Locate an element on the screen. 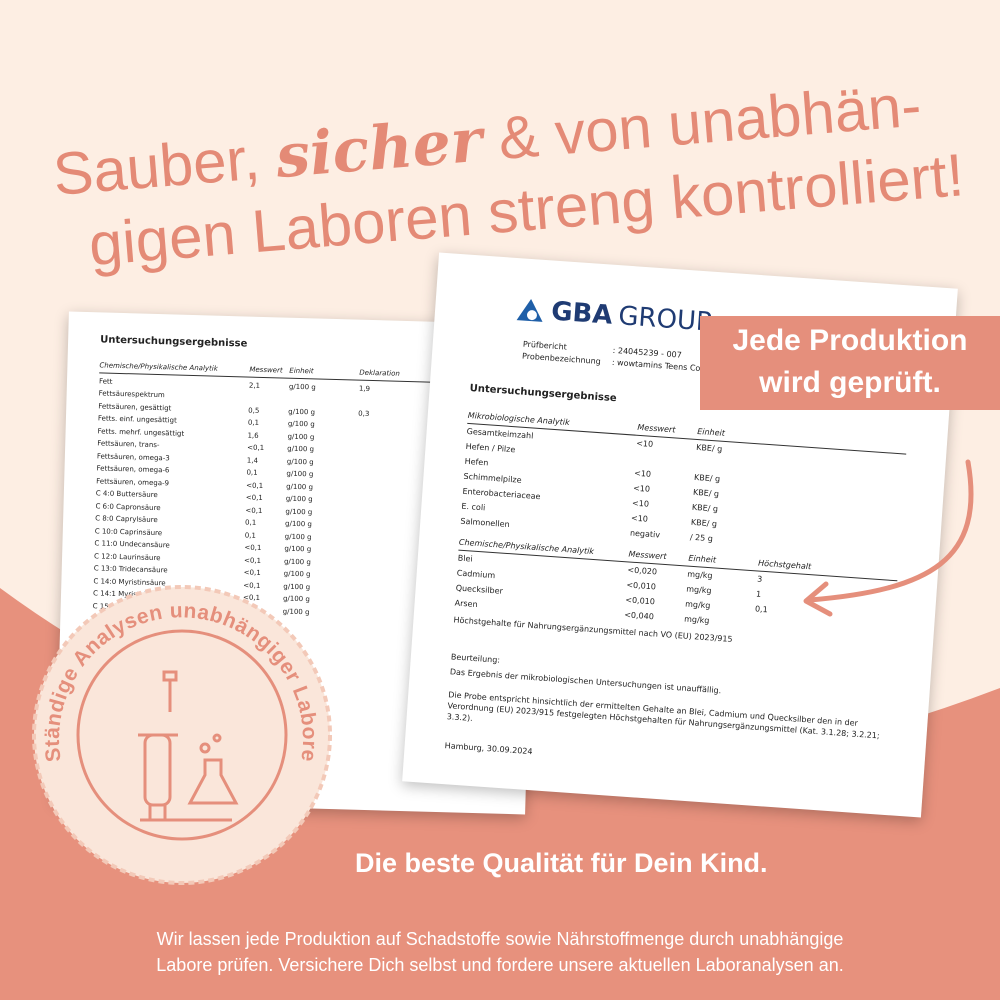 Image resolution: width=1000 pixels, height=1000 pixels. badge-line: Jede Produktion is located at coordinates (850, 340).